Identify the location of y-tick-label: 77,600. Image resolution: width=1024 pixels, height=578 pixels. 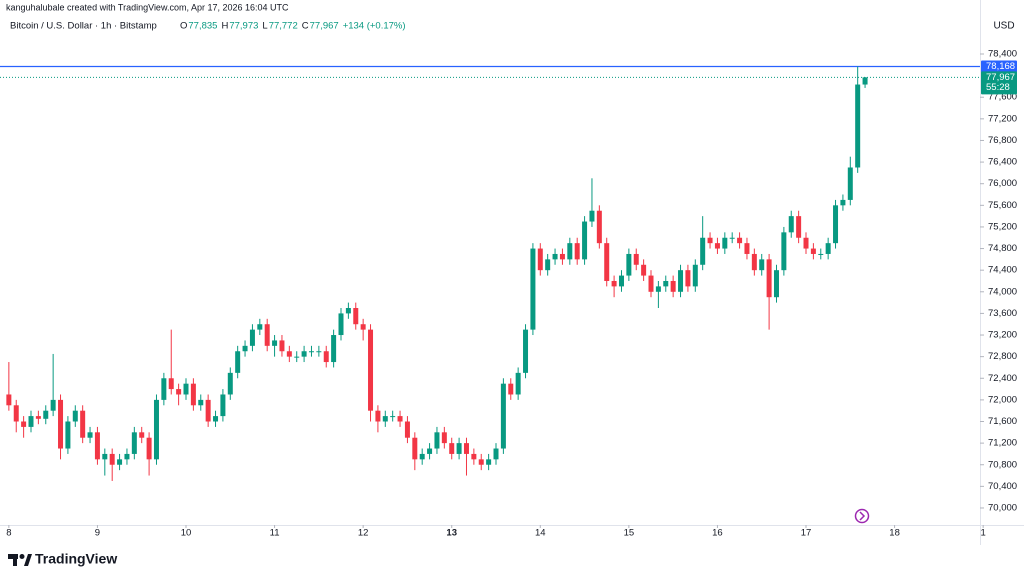
(1002, 97).